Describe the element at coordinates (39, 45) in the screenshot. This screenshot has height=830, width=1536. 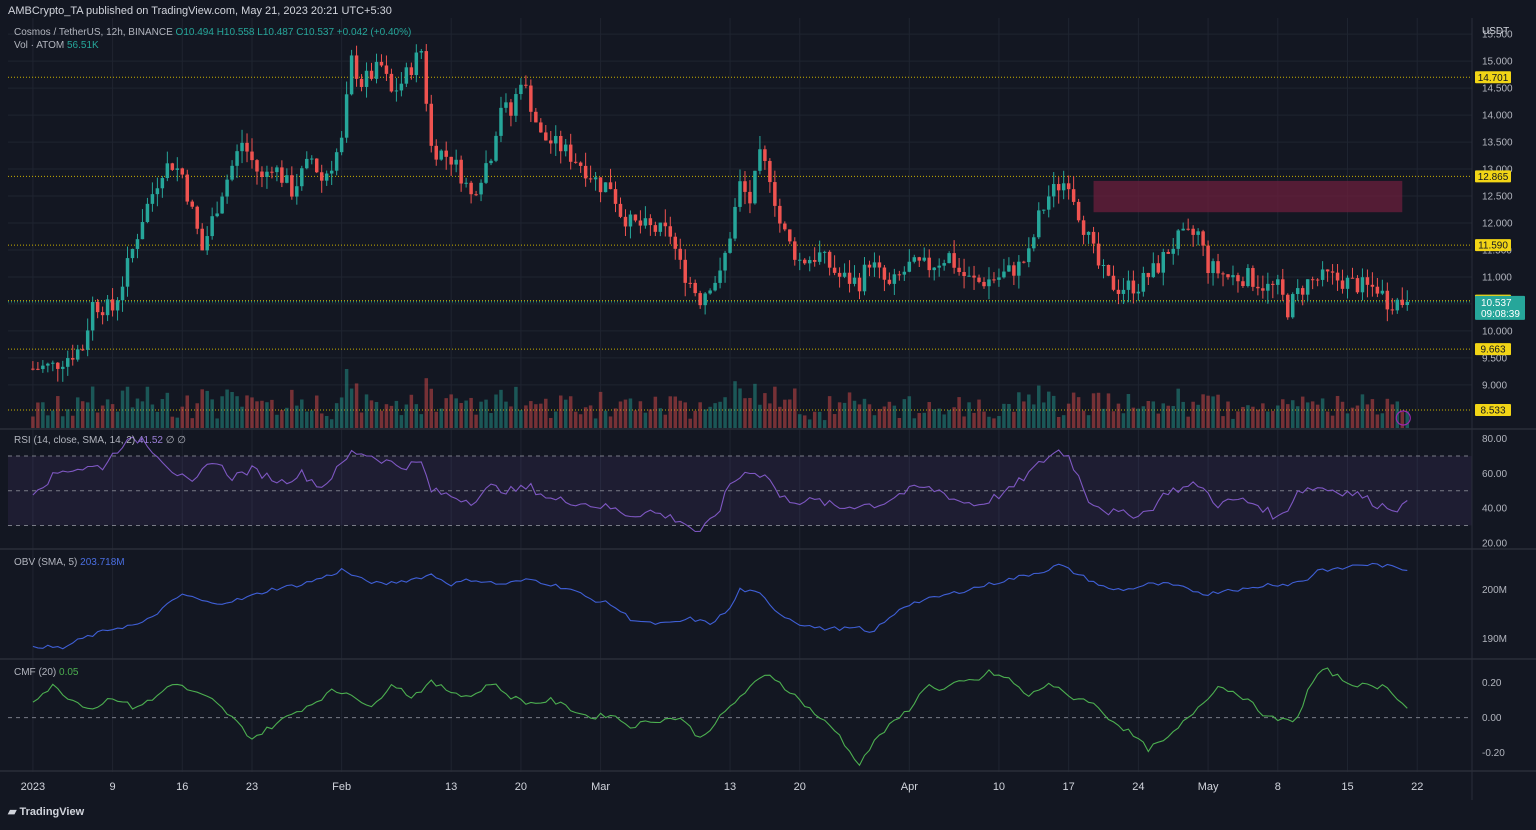
I see `volume-label: Vol · ATOM` at that location.